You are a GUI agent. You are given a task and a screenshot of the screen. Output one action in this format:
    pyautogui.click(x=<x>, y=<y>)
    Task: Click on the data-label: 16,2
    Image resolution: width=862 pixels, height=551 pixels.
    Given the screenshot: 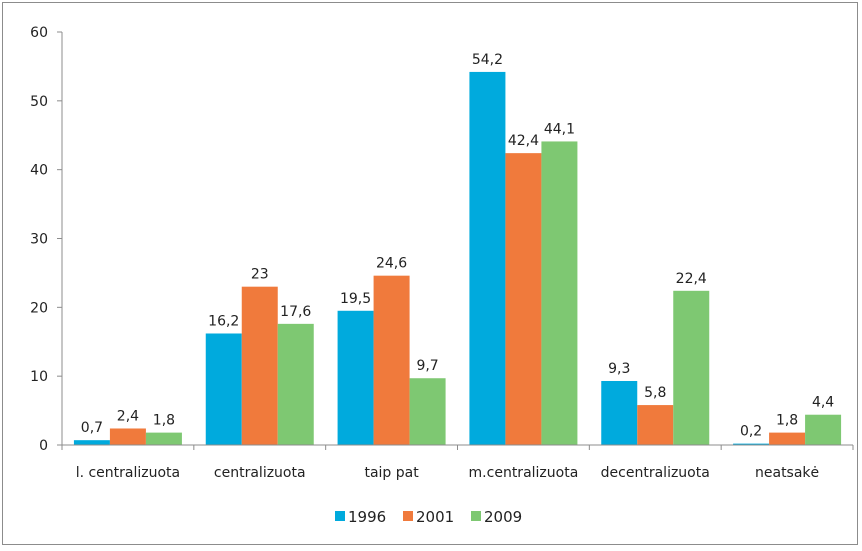 What is the action you would take?
    pyautogui.click(x=223, y=321)
    